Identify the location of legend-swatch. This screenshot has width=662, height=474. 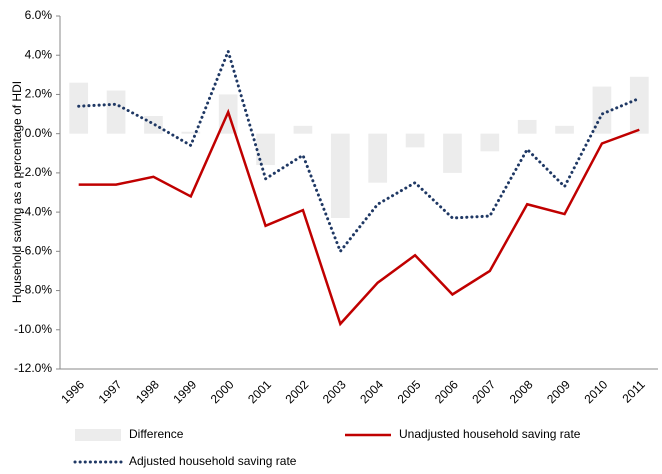
(98, 435).